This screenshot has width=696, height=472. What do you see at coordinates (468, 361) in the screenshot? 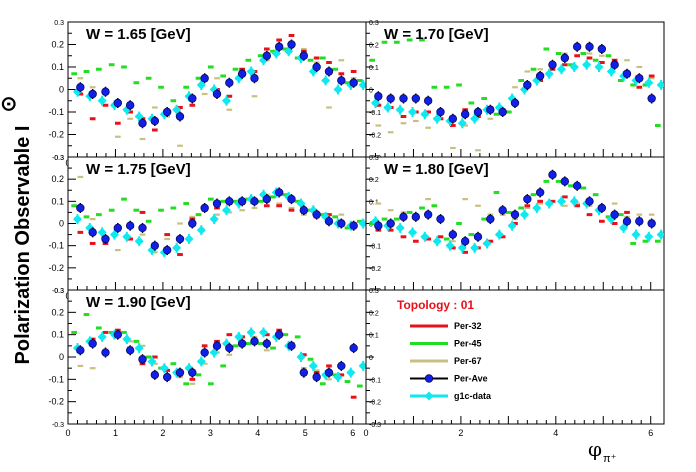
I see `legend-label: Per-67` at bounding box center [468, 361].